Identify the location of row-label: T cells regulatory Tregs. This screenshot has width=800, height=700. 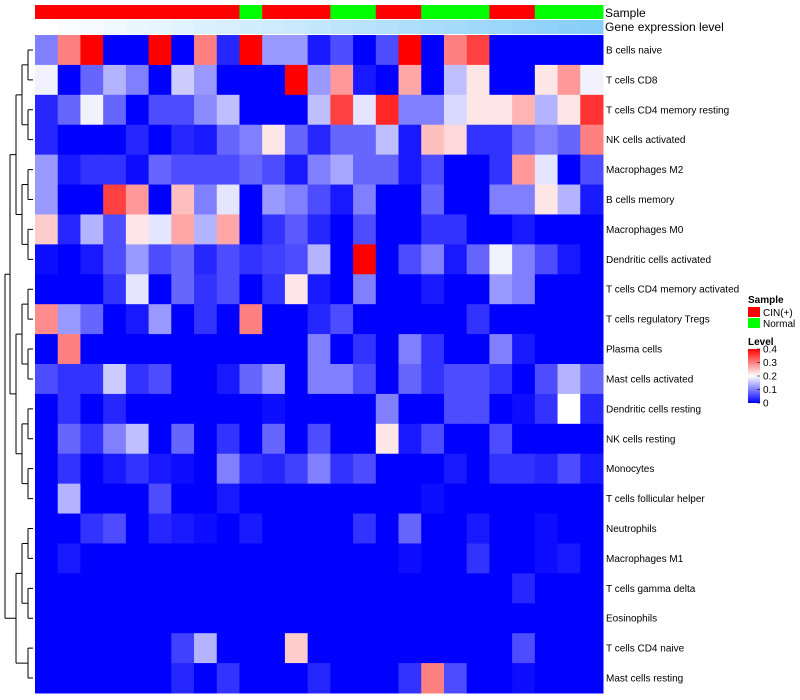
(658, 320).